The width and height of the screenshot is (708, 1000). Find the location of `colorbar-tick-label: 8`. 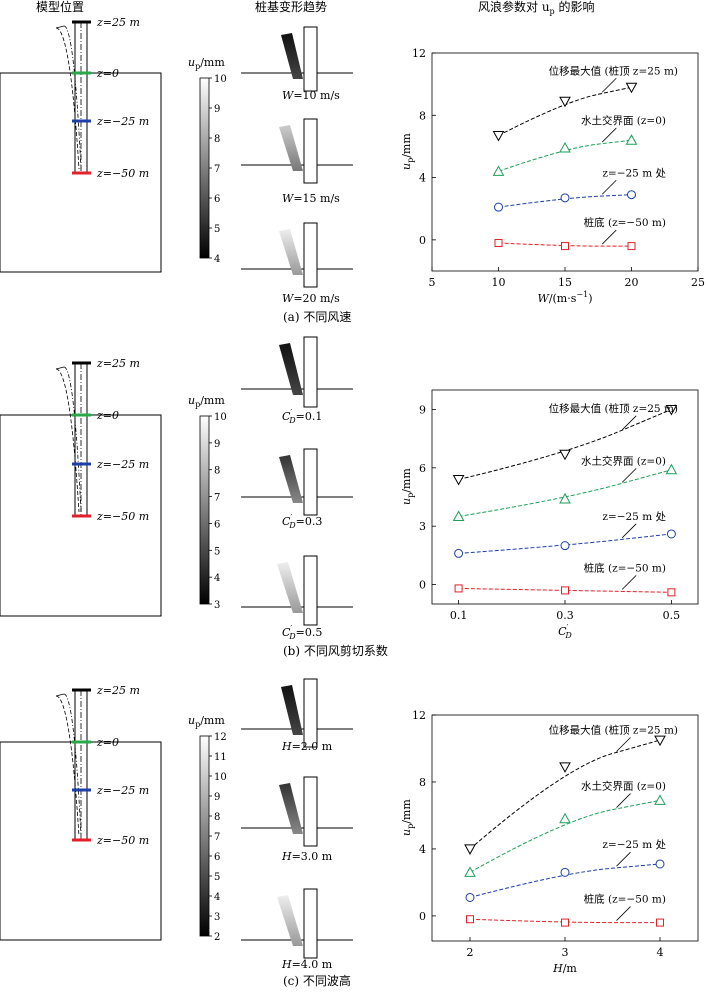

colorbar-tick-label: 8 is located at coordinates (217, 817).